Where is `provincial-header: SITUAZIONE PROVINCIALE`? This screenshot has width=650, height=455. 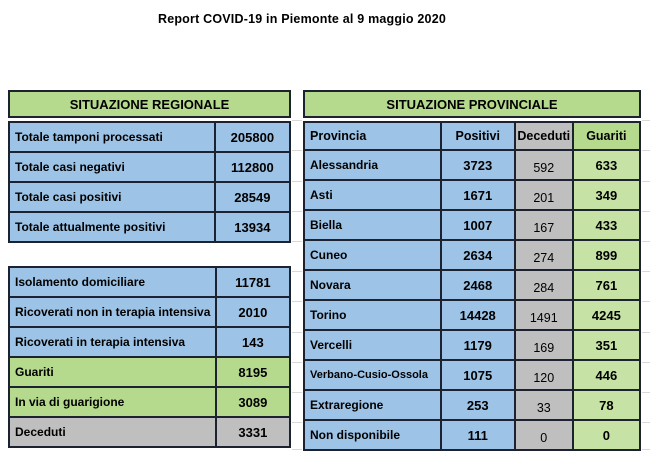 provincial-header: SITUAZIONE PROVINCIALE is located at coordinates (472, 104).